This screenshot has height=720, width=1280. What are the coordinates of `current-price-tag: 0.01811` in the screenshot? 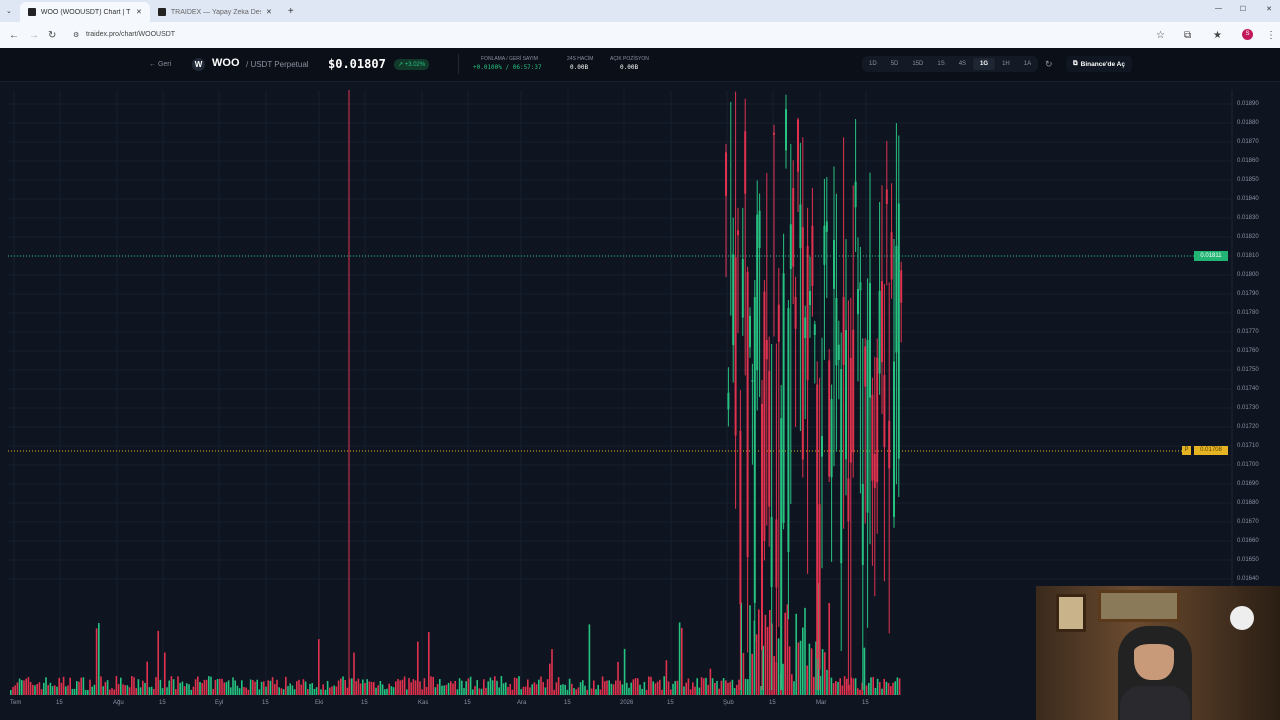 It's located at (1211, 256).